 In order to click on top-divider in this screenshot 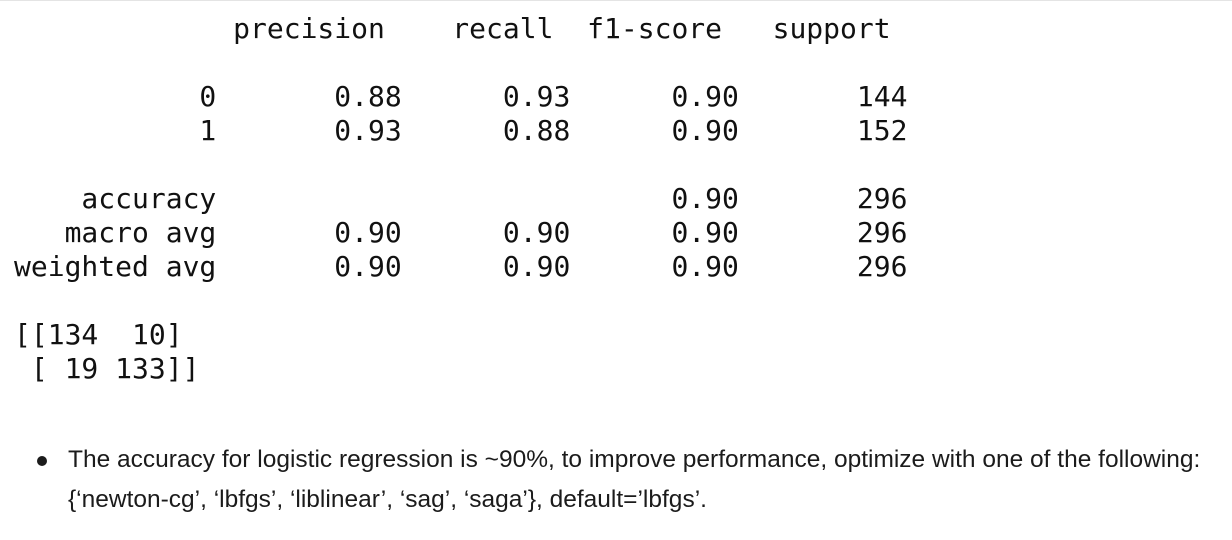, I will do `click(616, 0)`.